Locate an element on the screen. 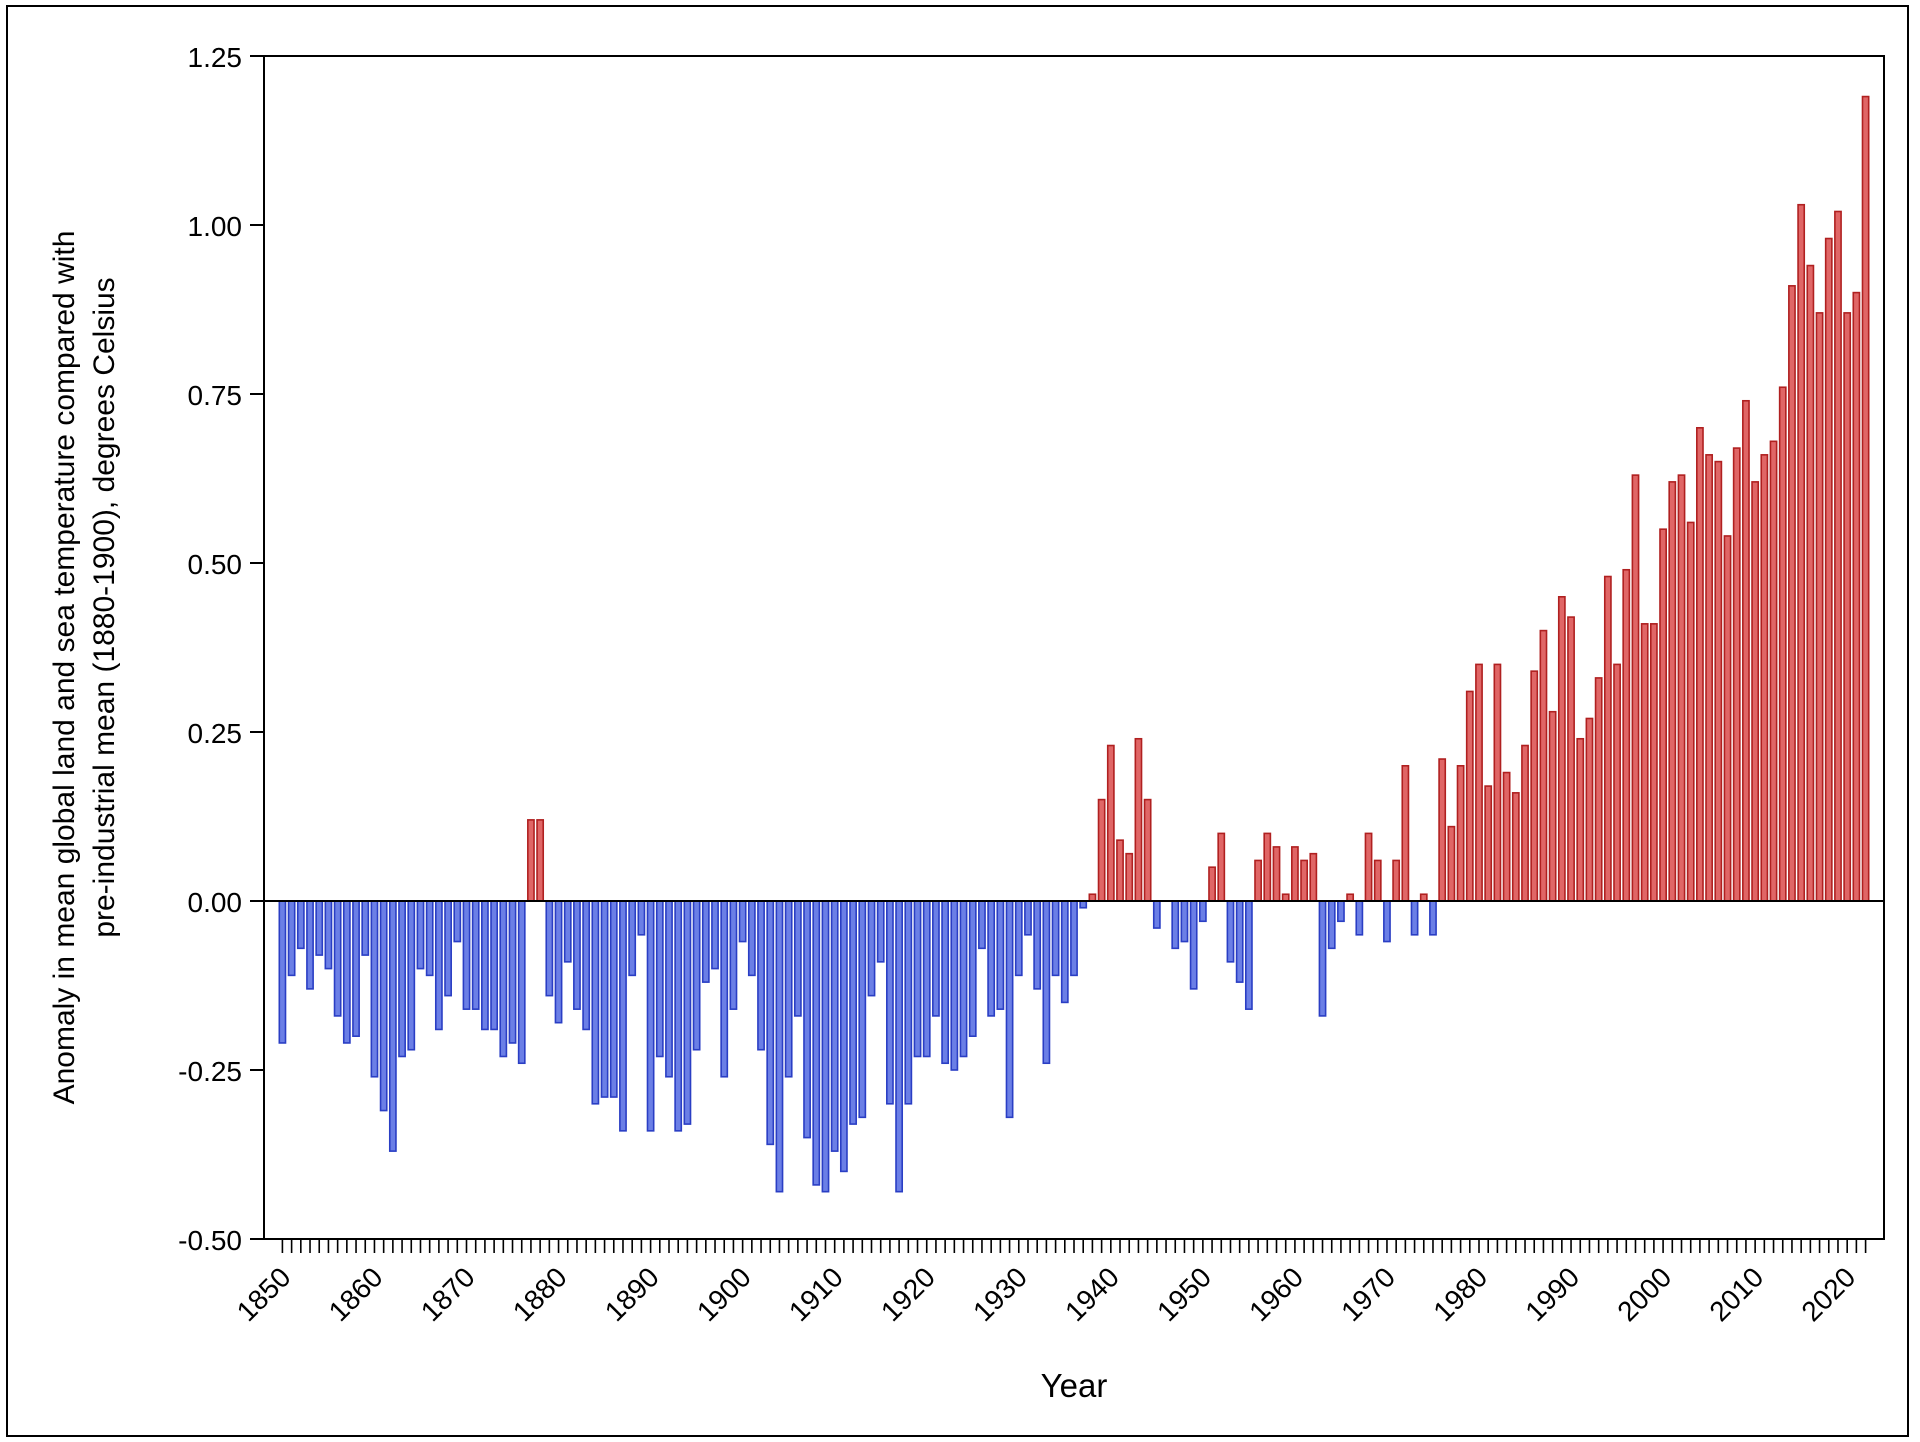  bar-1939 is located at coordinates (1101, 850).